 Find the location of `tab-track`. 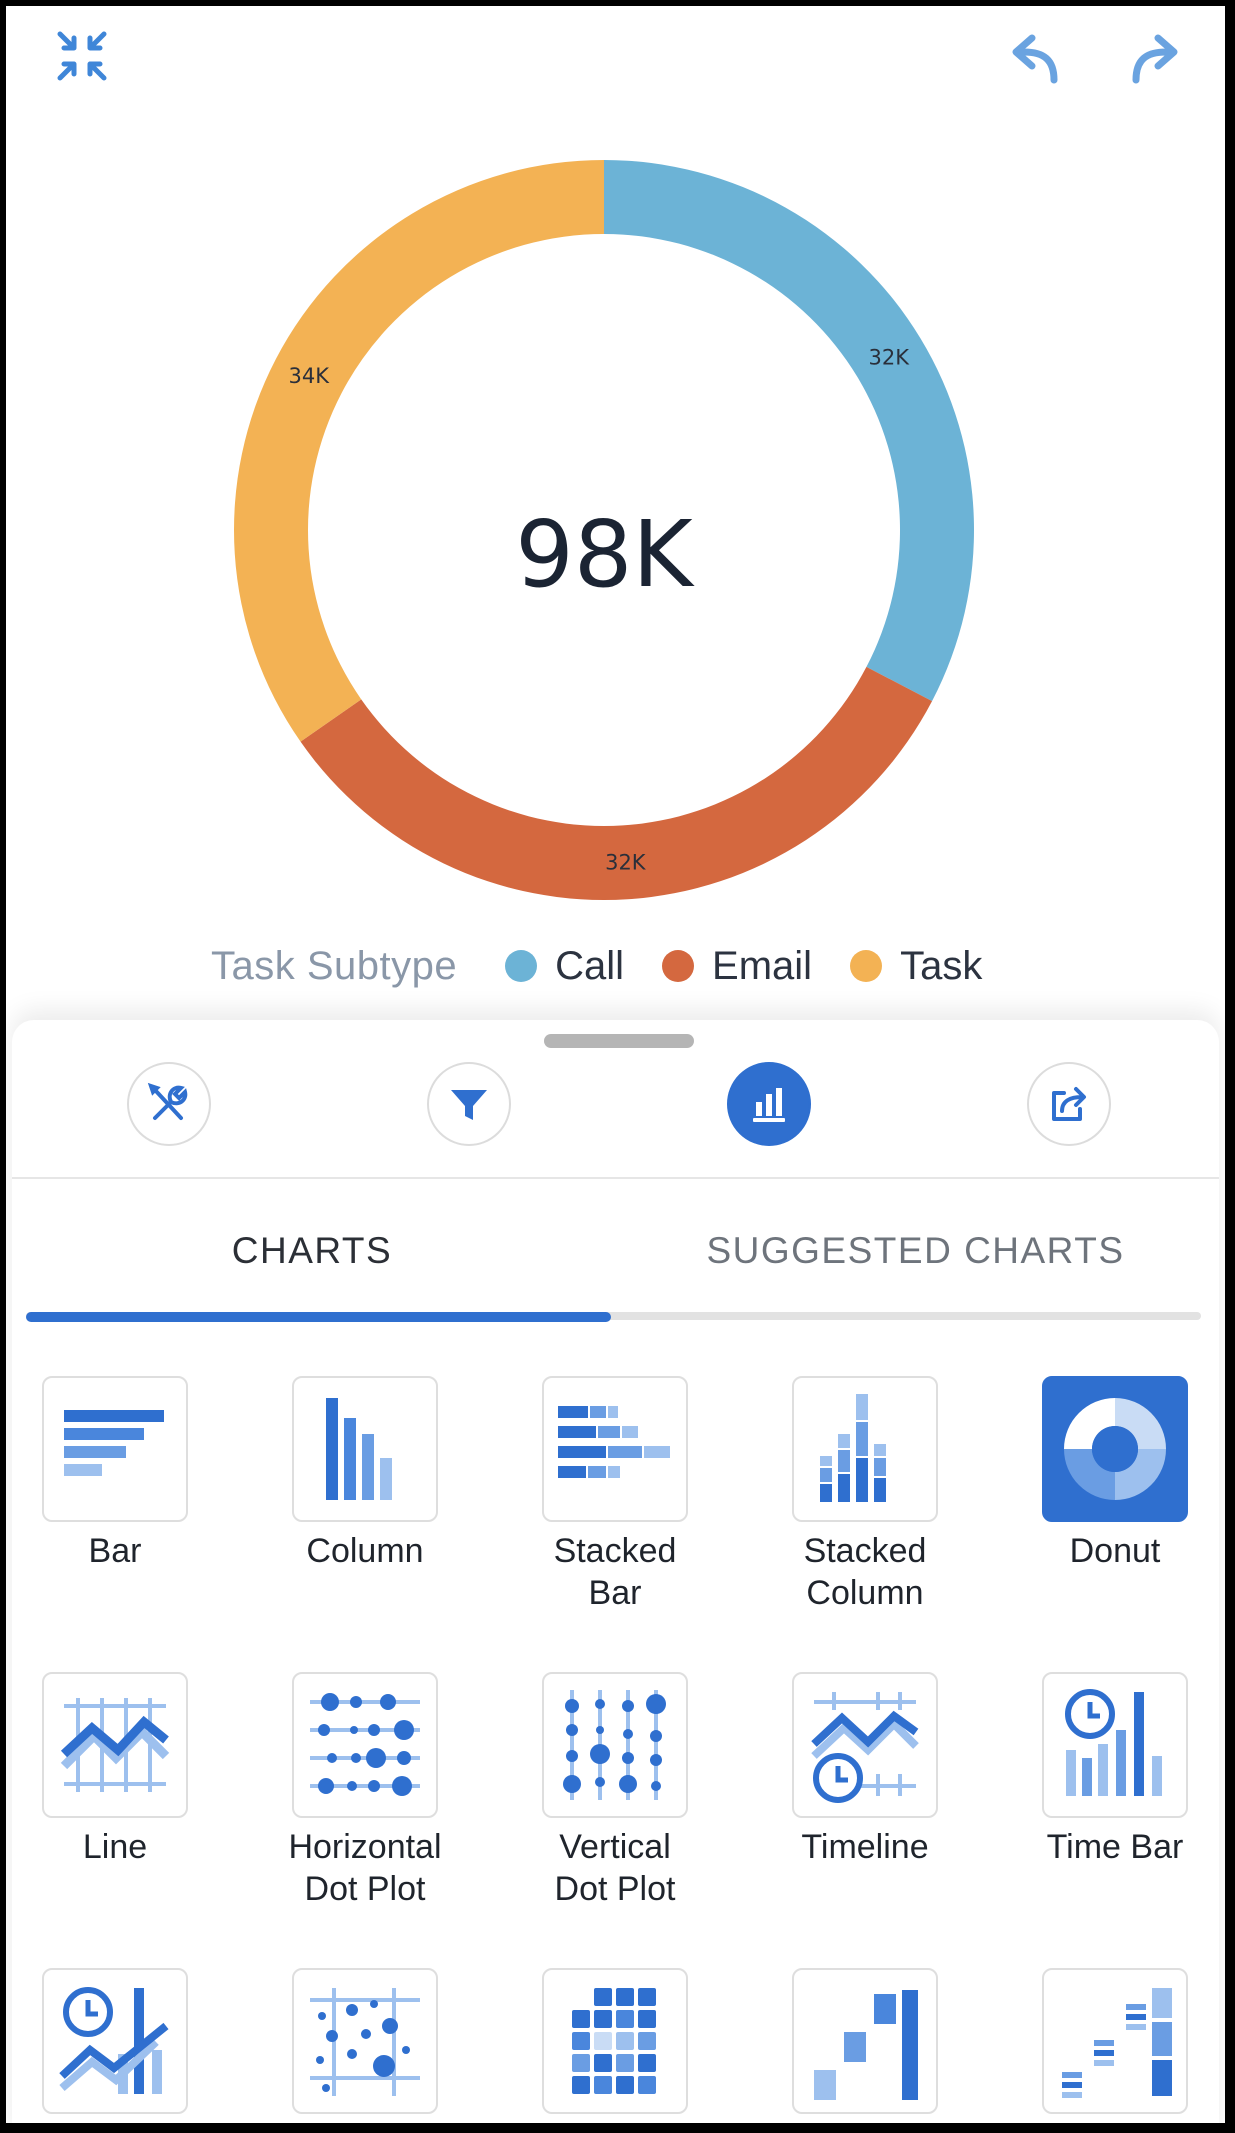

tab-track is located at coordinates (613, 1316).